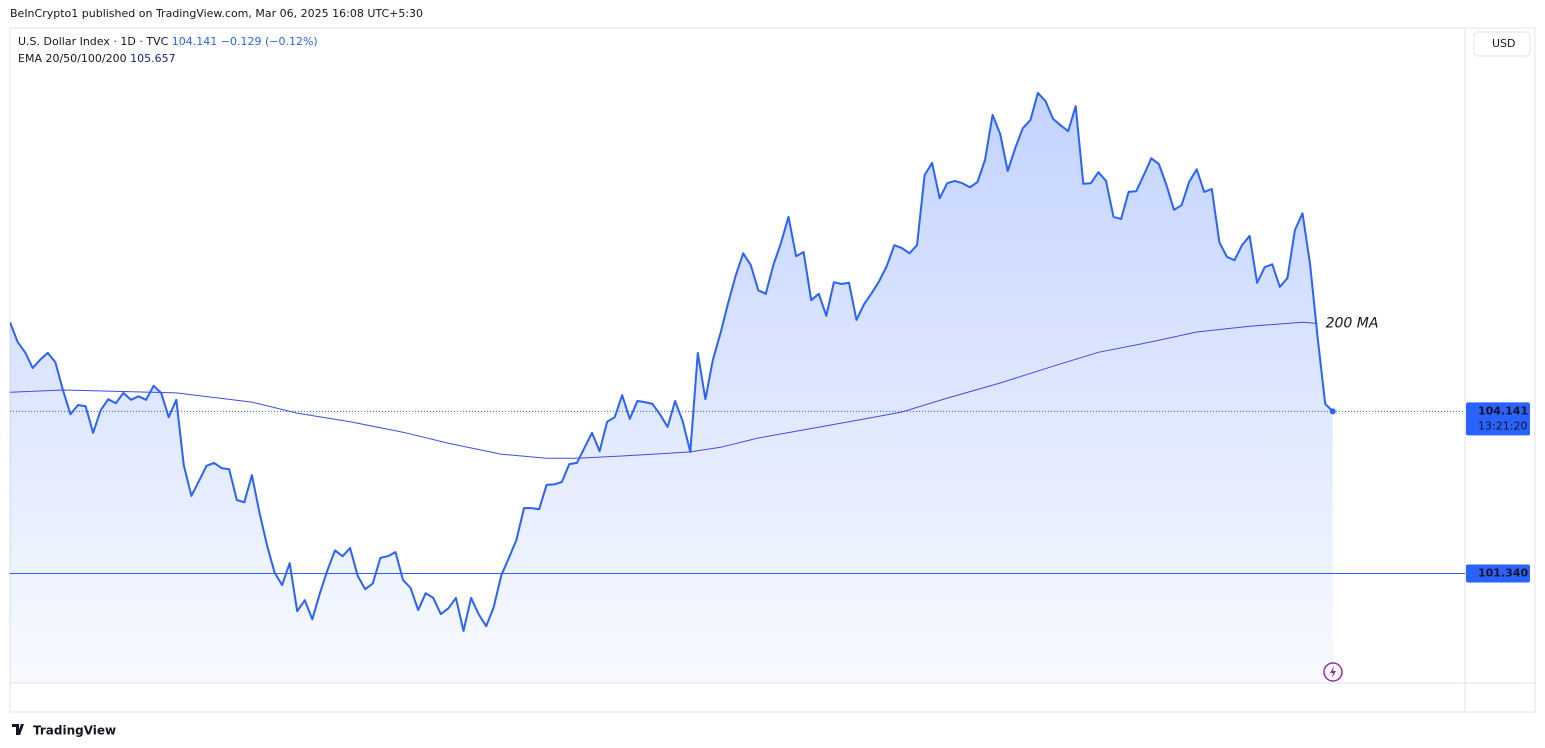 This screenshot has height=748, width=1545. Describe the element at coordinates (18, 729) in the screenshot. I see `brand-logo` at that location.